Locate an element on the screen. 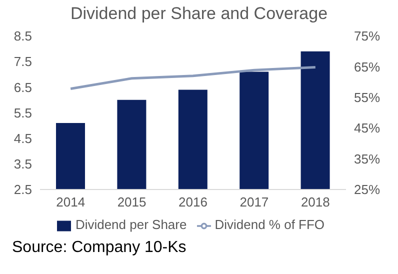 Image resolution: width=398 pixels, height=274 pixels. y-tick-label: 5.5 is located at coordinates (23, 112).